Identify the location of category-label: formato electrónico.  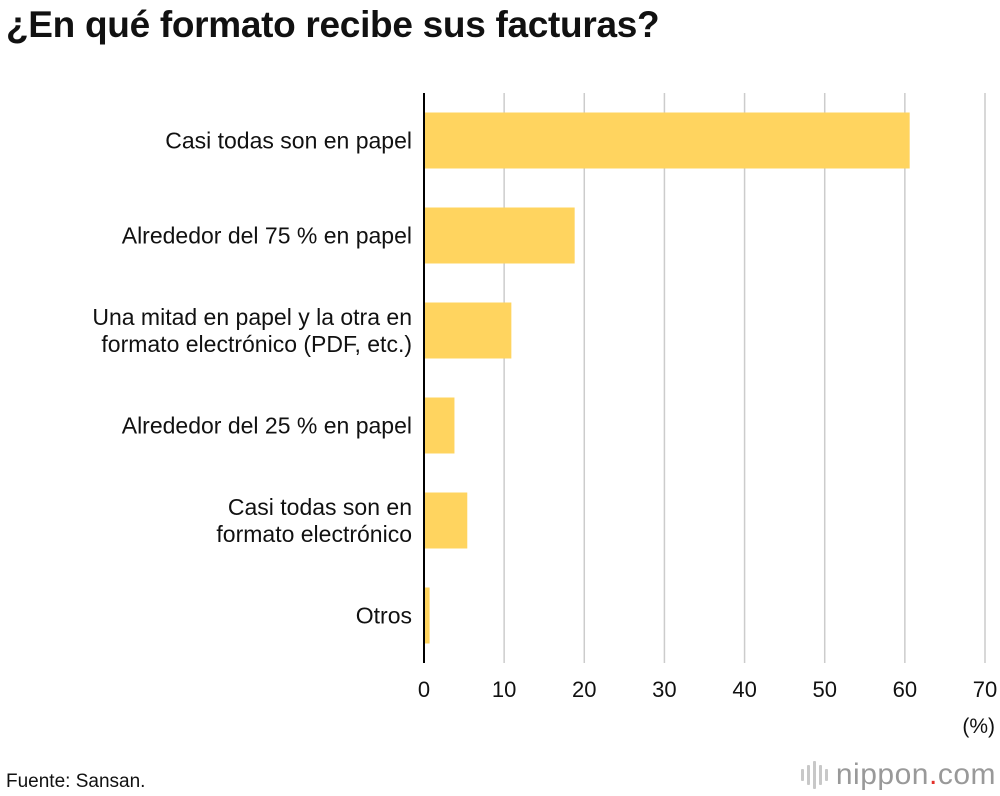
(314, 534).